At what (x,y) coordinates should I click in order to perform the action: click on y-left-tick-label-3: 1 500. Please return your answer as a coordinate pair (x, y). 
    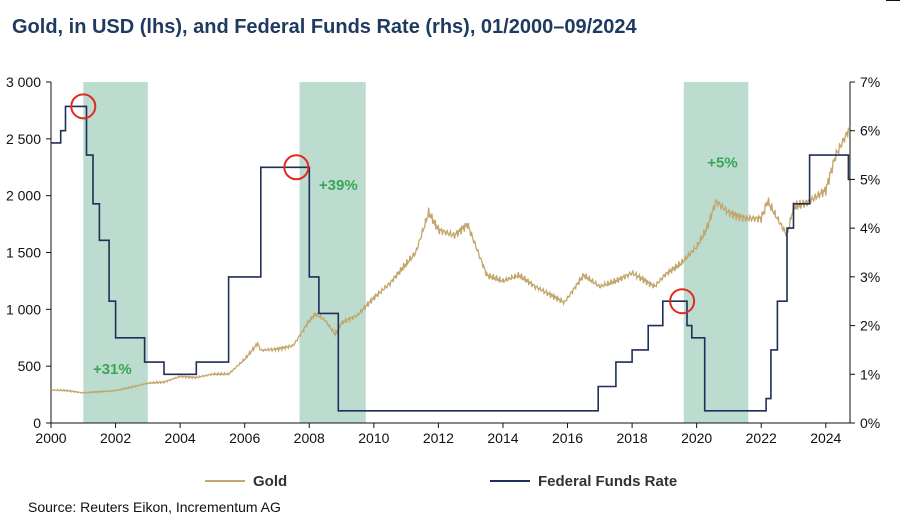
    Looking at the image, I should click on (23, 253).